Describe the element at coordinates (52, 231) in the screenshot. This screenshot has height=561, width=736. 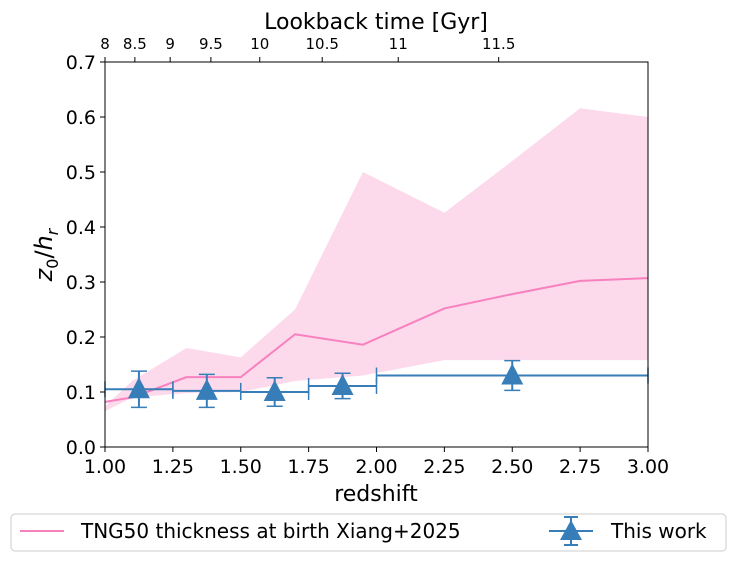
I see `y-label-sub-r: r` at that location.